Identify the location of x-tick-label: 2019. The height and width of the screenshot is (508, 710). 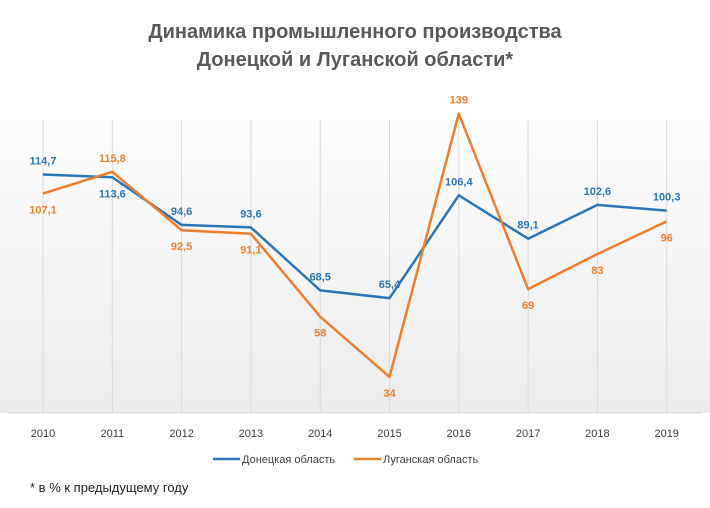
(666, 434).